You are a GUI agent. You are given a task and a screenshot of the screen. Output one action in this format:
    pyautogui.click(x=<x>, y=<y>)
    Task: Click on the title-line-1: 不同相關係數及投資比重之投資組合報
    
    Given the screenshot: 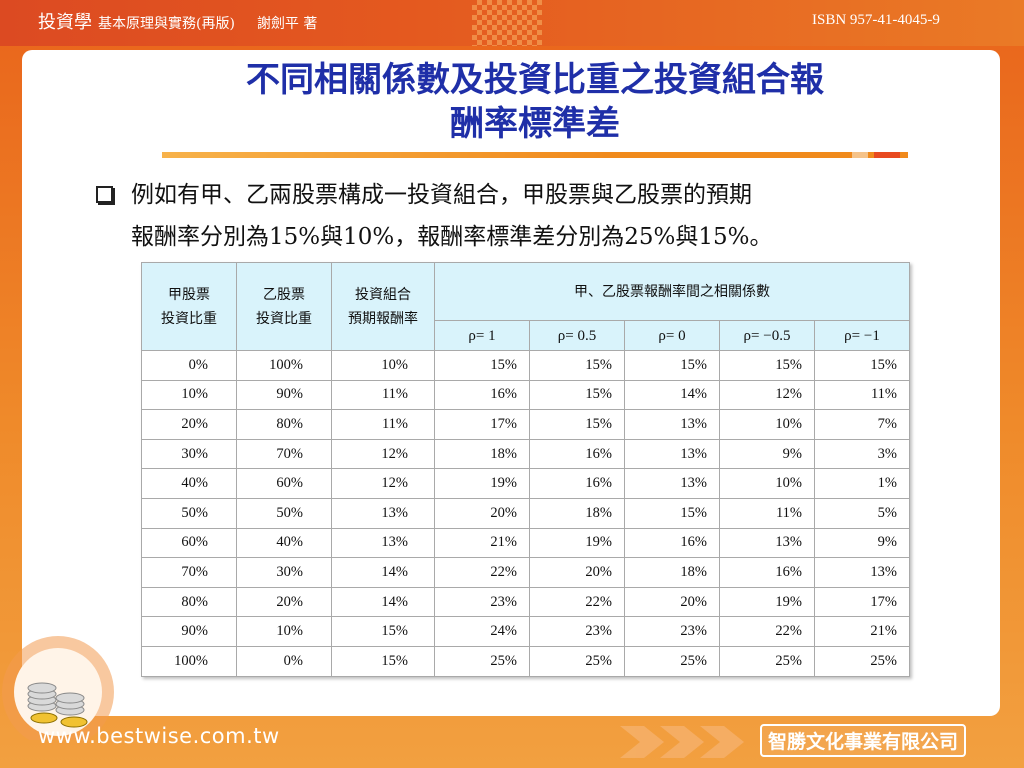 What is the action you would take?
    pyautogui.click(x=535, y=80)
    